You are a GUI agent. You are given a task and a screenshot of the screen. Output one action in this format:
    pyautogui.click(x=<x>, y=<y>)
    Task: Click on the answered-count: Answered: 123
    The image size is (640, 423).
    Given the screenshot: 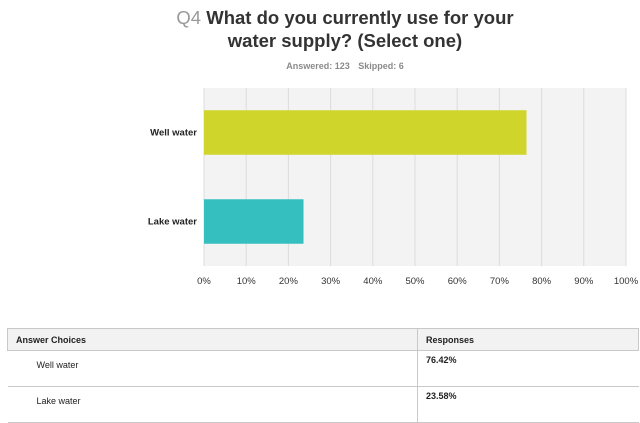 What is the action you would take?
    pyautogui.click(x=318, y=66)
    